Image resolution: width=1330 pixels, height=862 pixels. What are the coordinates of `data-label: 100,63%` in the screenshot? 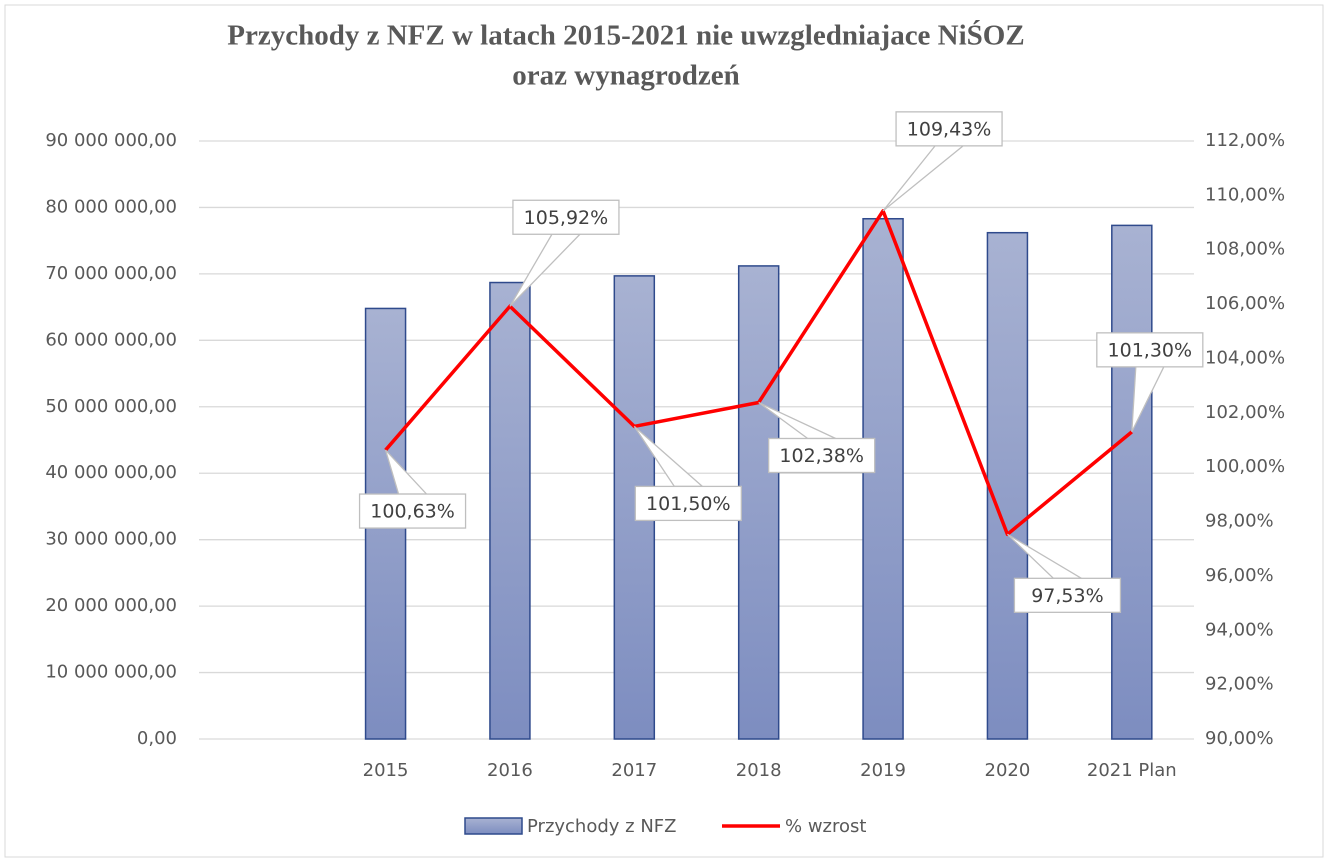 It's located at (412, 512).